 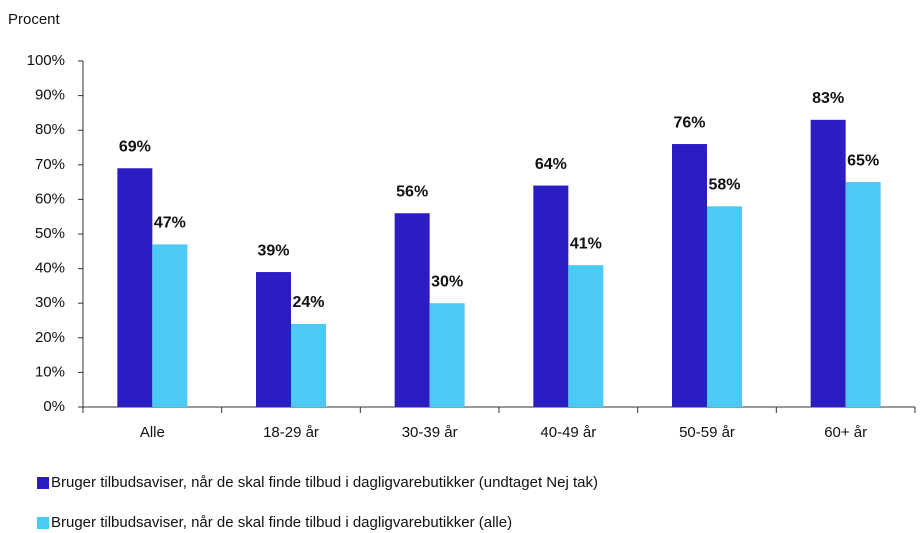 I want to click on y-tick-label: 100%, so click(x=46, y=60).